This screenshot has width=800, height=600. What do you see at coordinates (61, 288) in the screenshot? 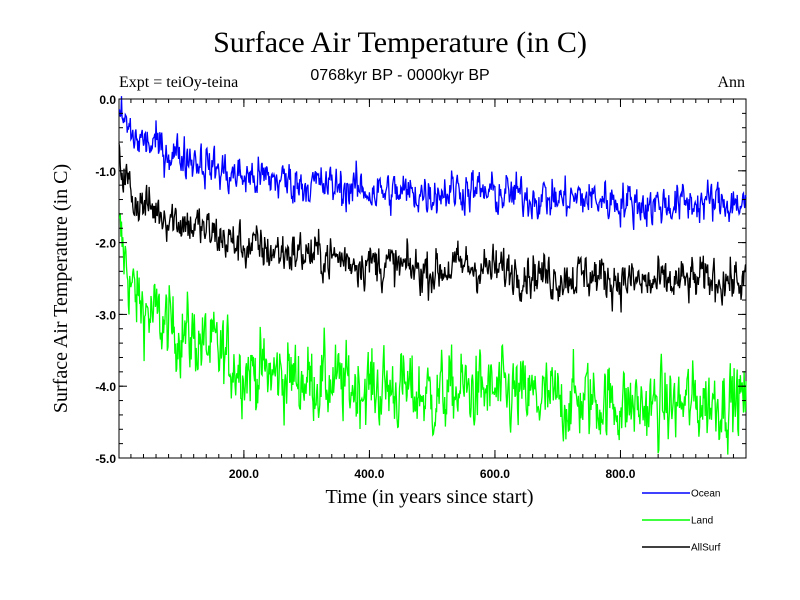
I see `y-axis-title: Surface Air Temperature (in C)` at bounding box center [61, 288].